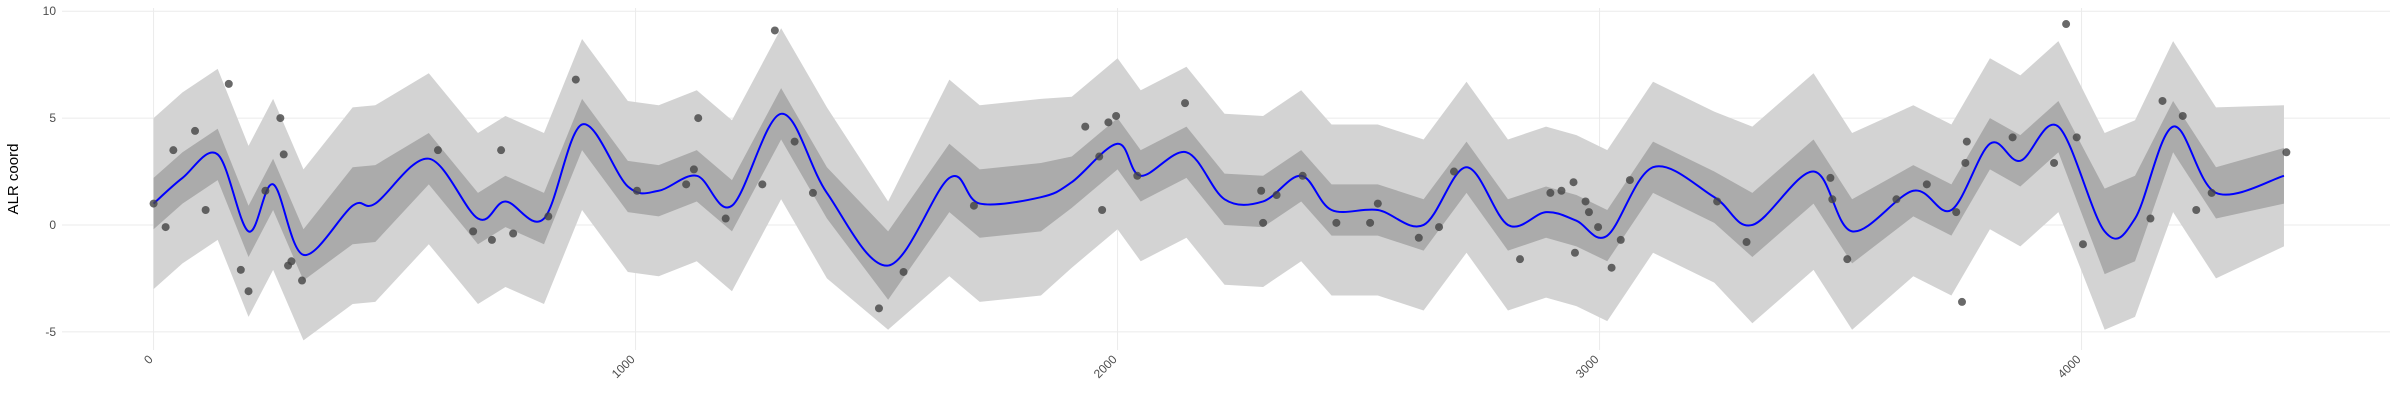  What do you see at coordinates (623, 366) in the screenshot?
I see `x-tick-label: 1000` at bounding box center [623, 366].